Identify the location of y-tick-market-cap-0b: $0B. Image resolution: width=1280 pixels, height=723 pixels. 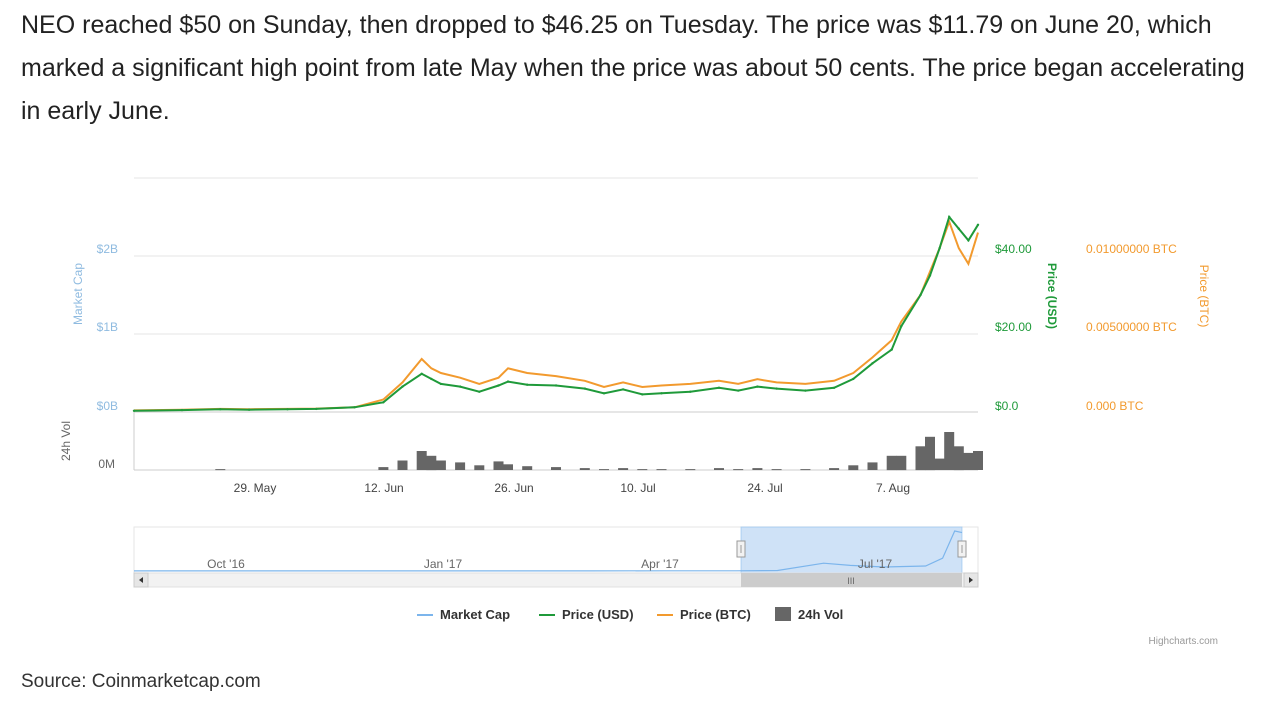
(107, 406).